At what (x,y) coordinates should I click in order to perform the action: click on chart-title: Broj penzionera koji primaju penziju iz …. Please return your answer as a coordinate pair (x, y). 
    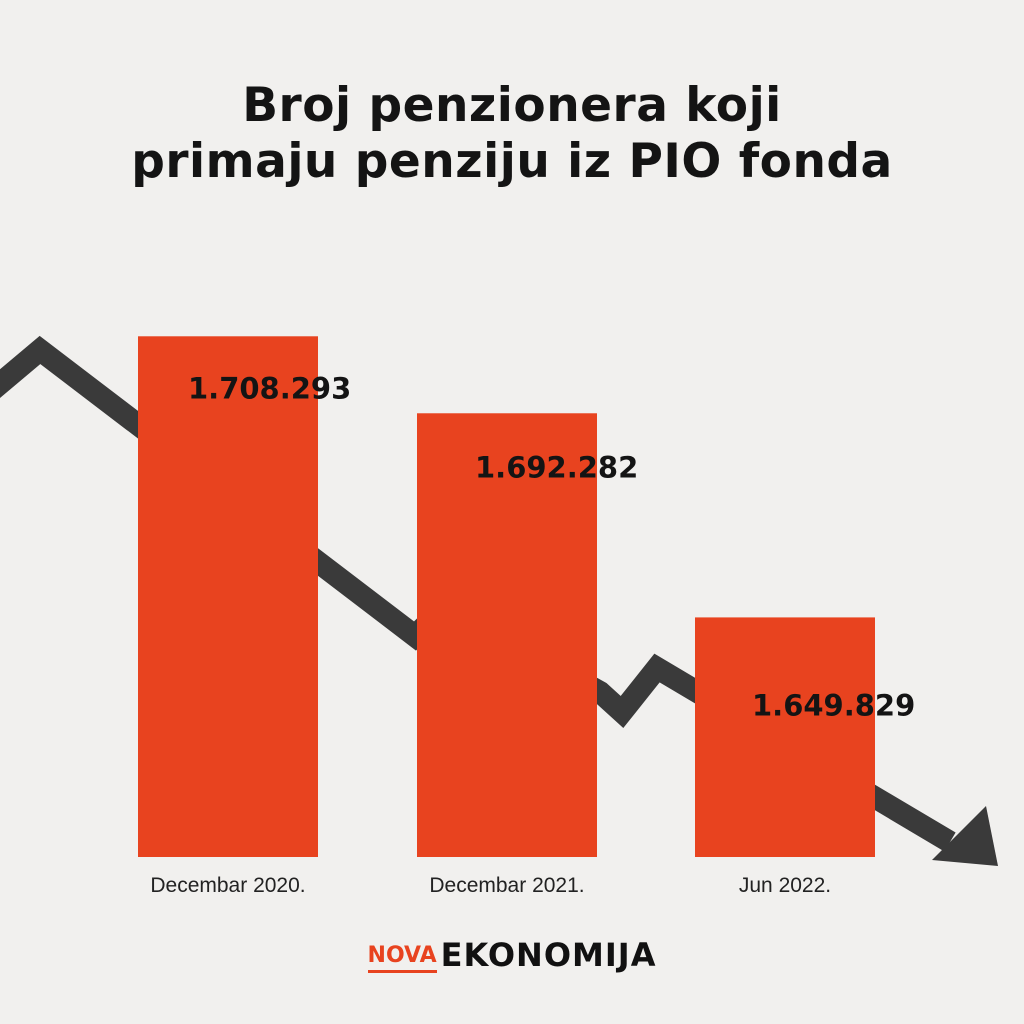
    Looking at the image, I should click on (512, 134).